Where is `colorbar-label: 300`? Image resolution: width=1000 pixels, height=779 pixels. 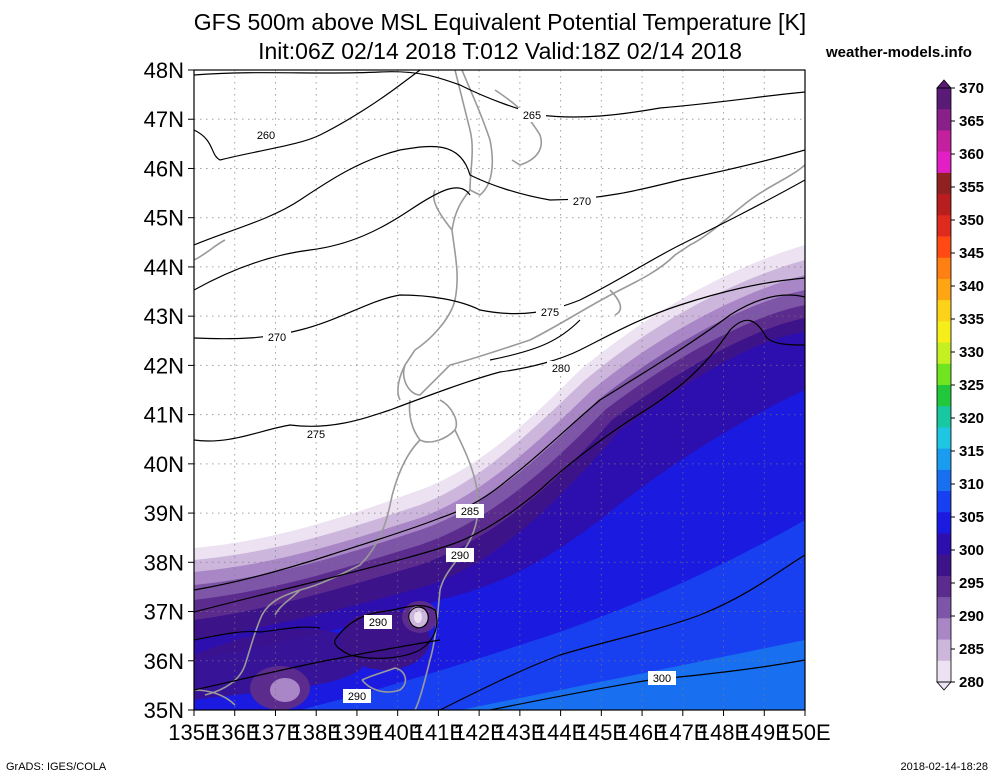
colorbar-label: 300 is located at coordinates (971, 550).